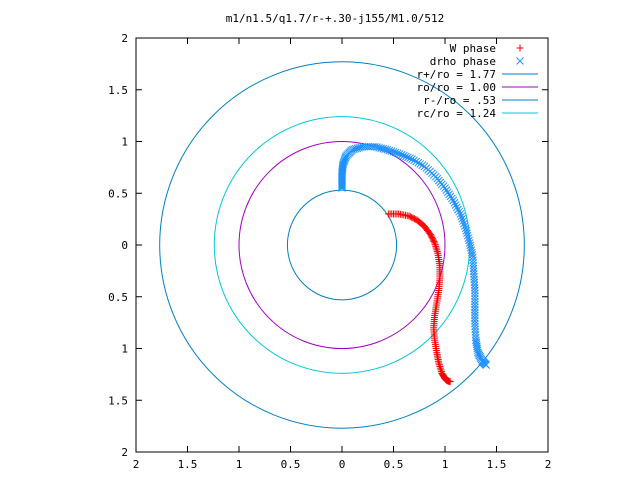  Describe the element at coordinates (342, 464) in the screenshot. I see `x-tick-label: 0` at that location.